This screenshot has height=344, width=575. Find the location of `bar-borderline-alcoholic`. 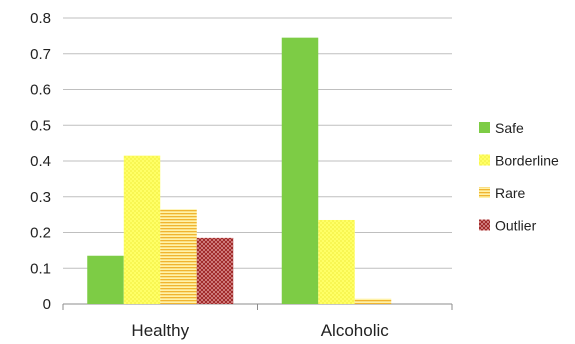

bar-borderline-alcoholic is located at coordinates (336, 261).